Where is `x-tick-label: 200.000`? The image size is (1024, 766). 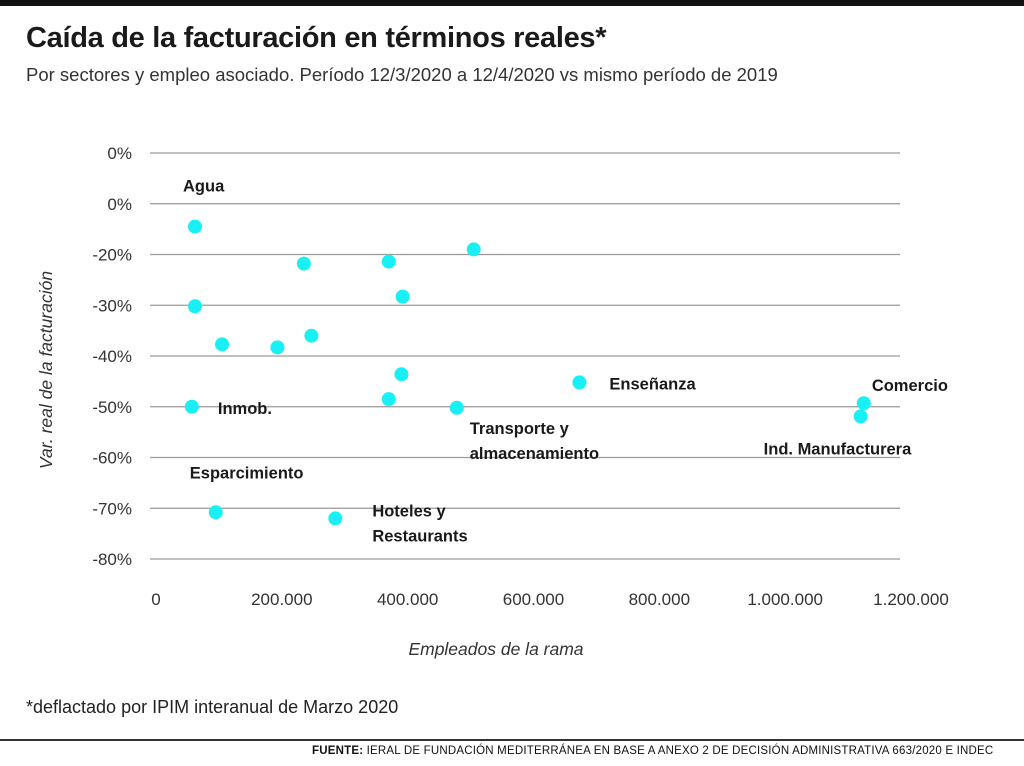 x-tick-label: 200.000 is located at coordinates (281, 599).